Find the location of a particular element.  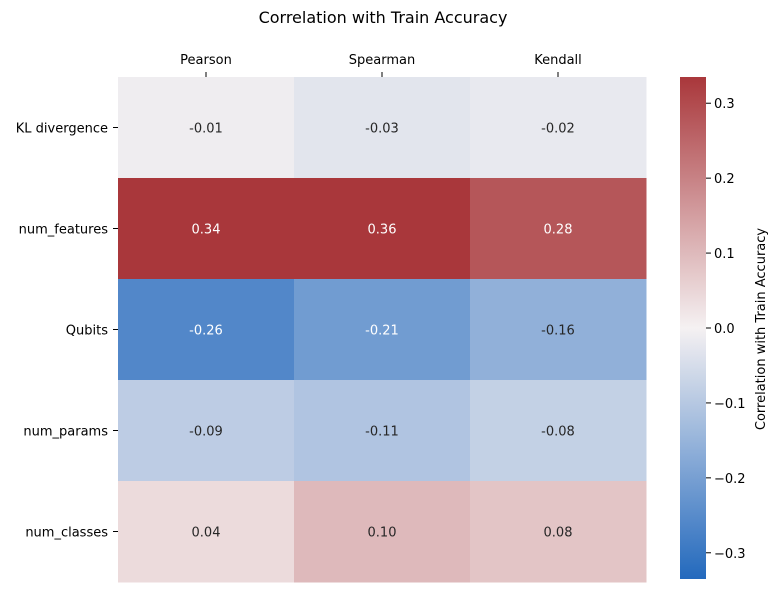

cell-annotation: 0.34 is located at coordinates (206, 230).